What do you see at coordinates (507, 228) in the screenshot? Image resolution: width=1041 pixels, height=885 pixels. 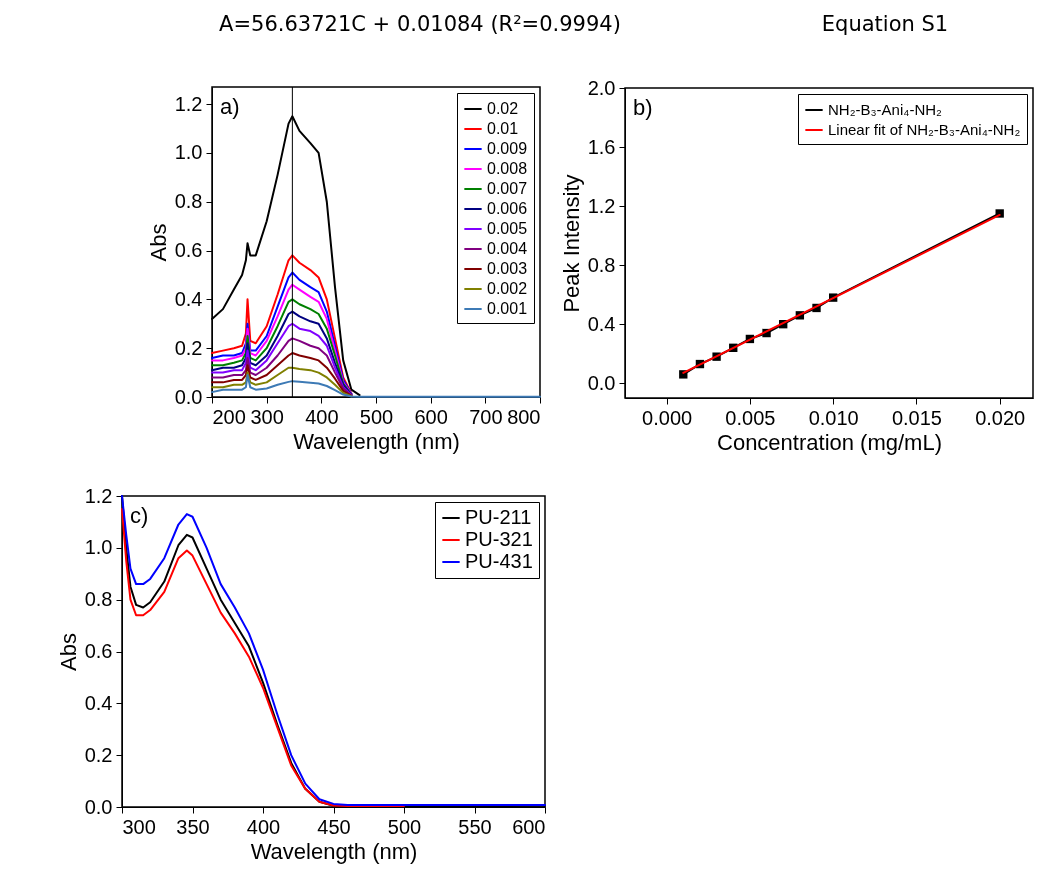 I see `legend-label: 0.005` at bounding box center [507, 228].